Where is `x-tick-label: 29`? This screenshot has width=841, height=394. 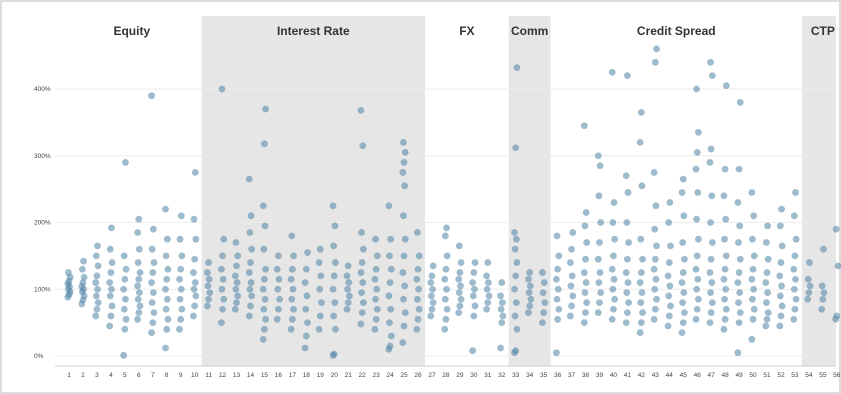
x-tick-label: 29 is located at coordinates (460, 375).